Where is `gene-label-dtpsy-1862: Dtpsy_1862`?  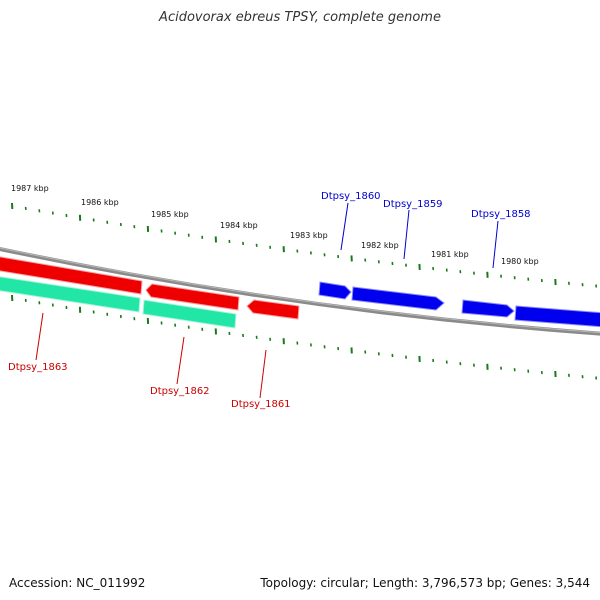
gene-label-dtpsy-1862: Dtpsy_1862 is located at coordinates (180, 391).